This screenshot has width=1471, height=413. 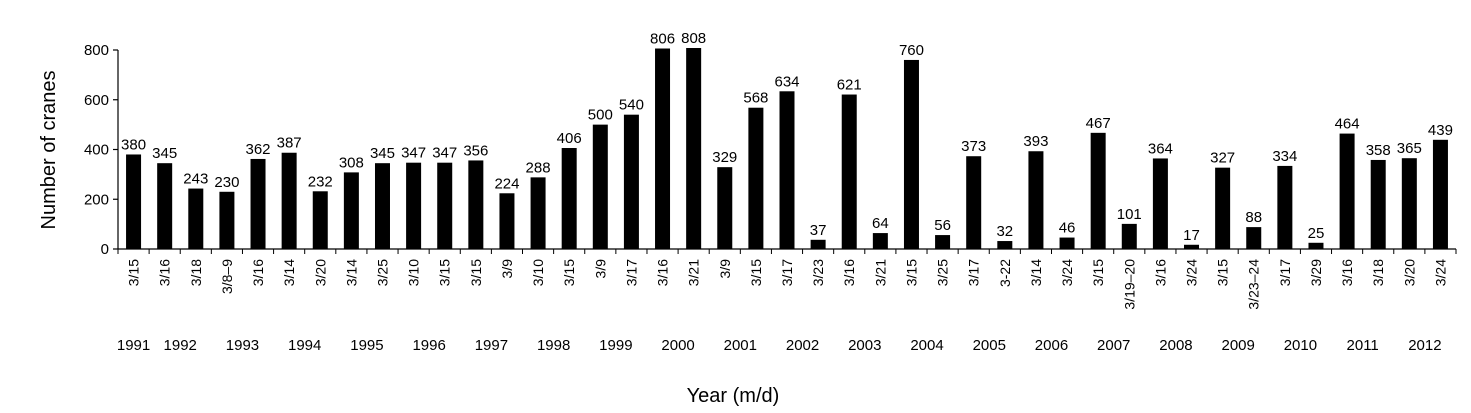 What do you see at coordinates (428, 345) in the screenshot?
I see `year-label: 1996` at bounding box center [428, 345].